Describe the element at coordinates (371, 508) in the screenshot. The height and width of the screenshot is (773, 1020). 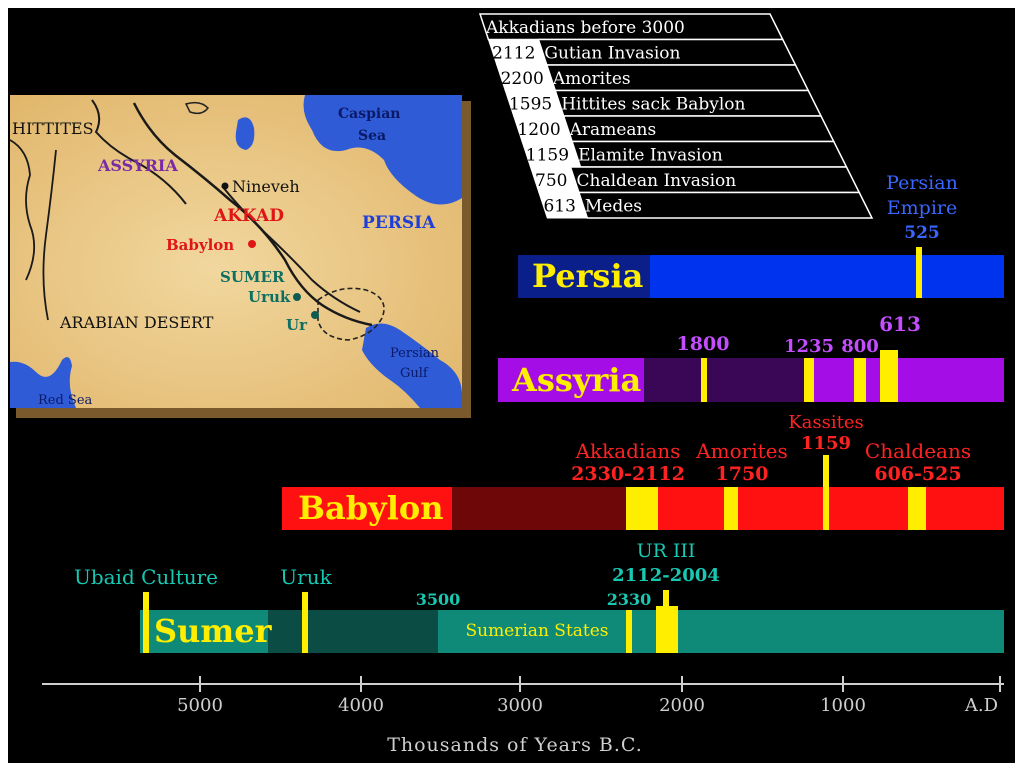
I see `babylon-bar-label: Babylon` at that location.